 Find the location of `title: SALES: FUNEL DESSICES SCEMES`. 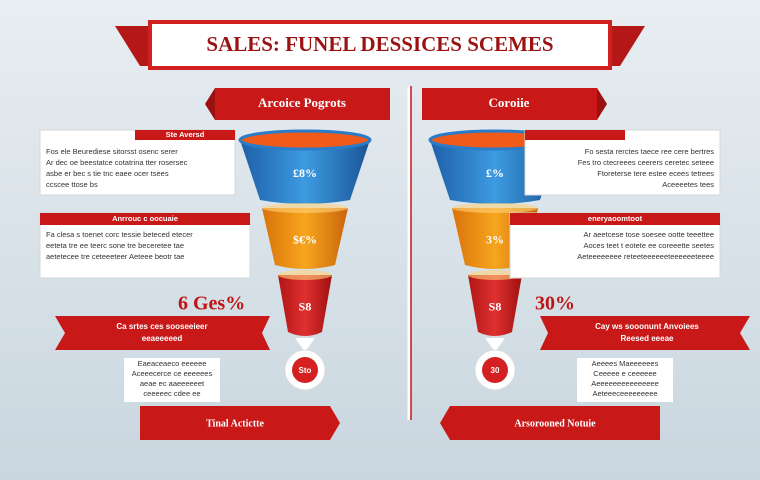

title: SALES: FUNEL DESSICES SCEMES is located at coordinates (379, 44).